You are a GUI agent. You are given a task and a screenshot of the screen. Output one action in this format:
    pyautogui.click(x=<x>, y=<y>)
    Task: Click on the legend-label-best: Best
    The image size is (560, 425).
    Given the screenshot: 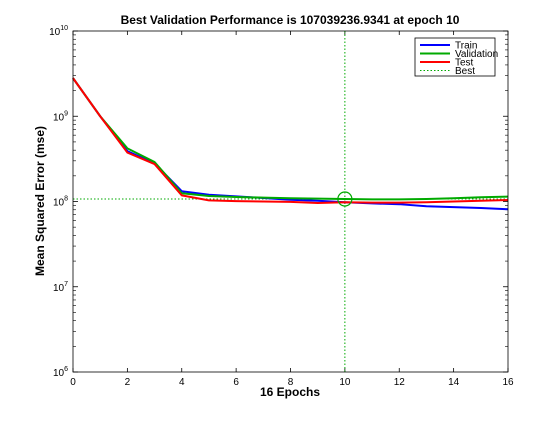 What is the action you would take?
    pyautogui.click(x=465, y=71)
    